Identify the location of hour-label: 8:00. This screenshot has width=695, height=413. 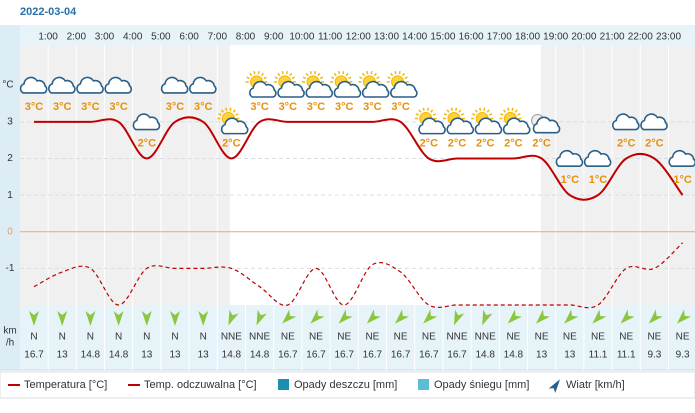
(246, 37).